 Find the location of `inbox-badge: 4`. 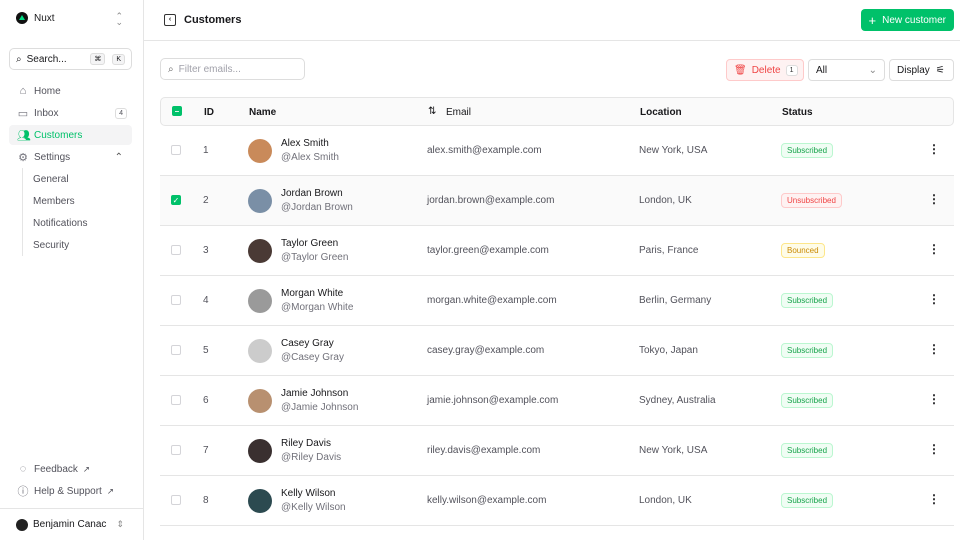

inbox-badge: 4 is located at coordinates (121, 113).